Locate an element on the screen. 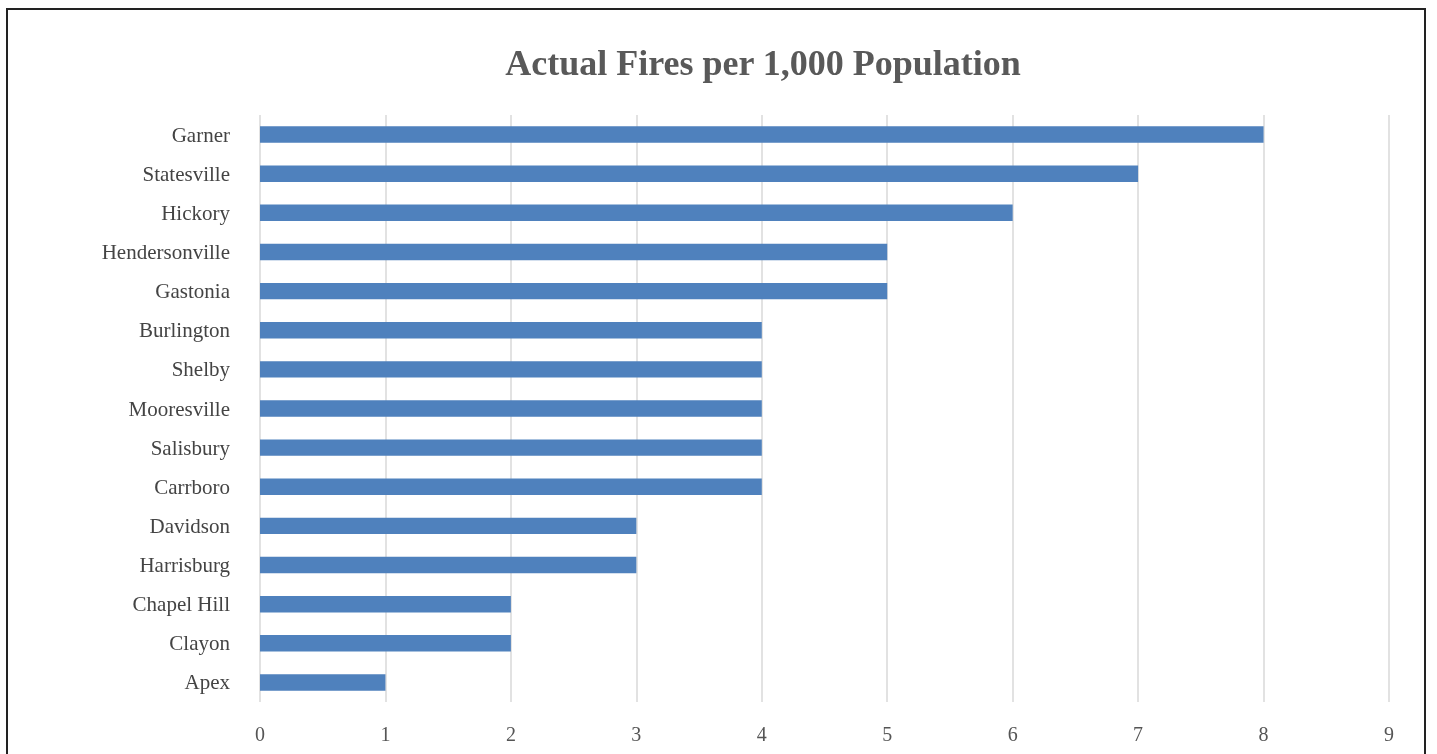  y-tick-label: Gastonia is located at coordinates (193, 291).